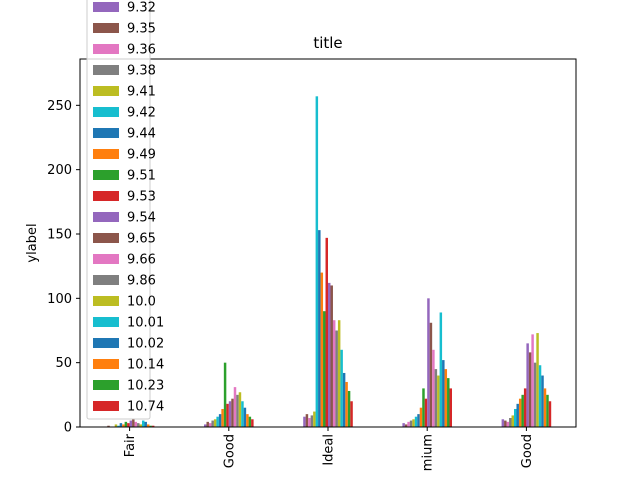 The image size is (640, 480). I want to click on x-axis: Fair Good Ideal mium Good, so click(329, 449).